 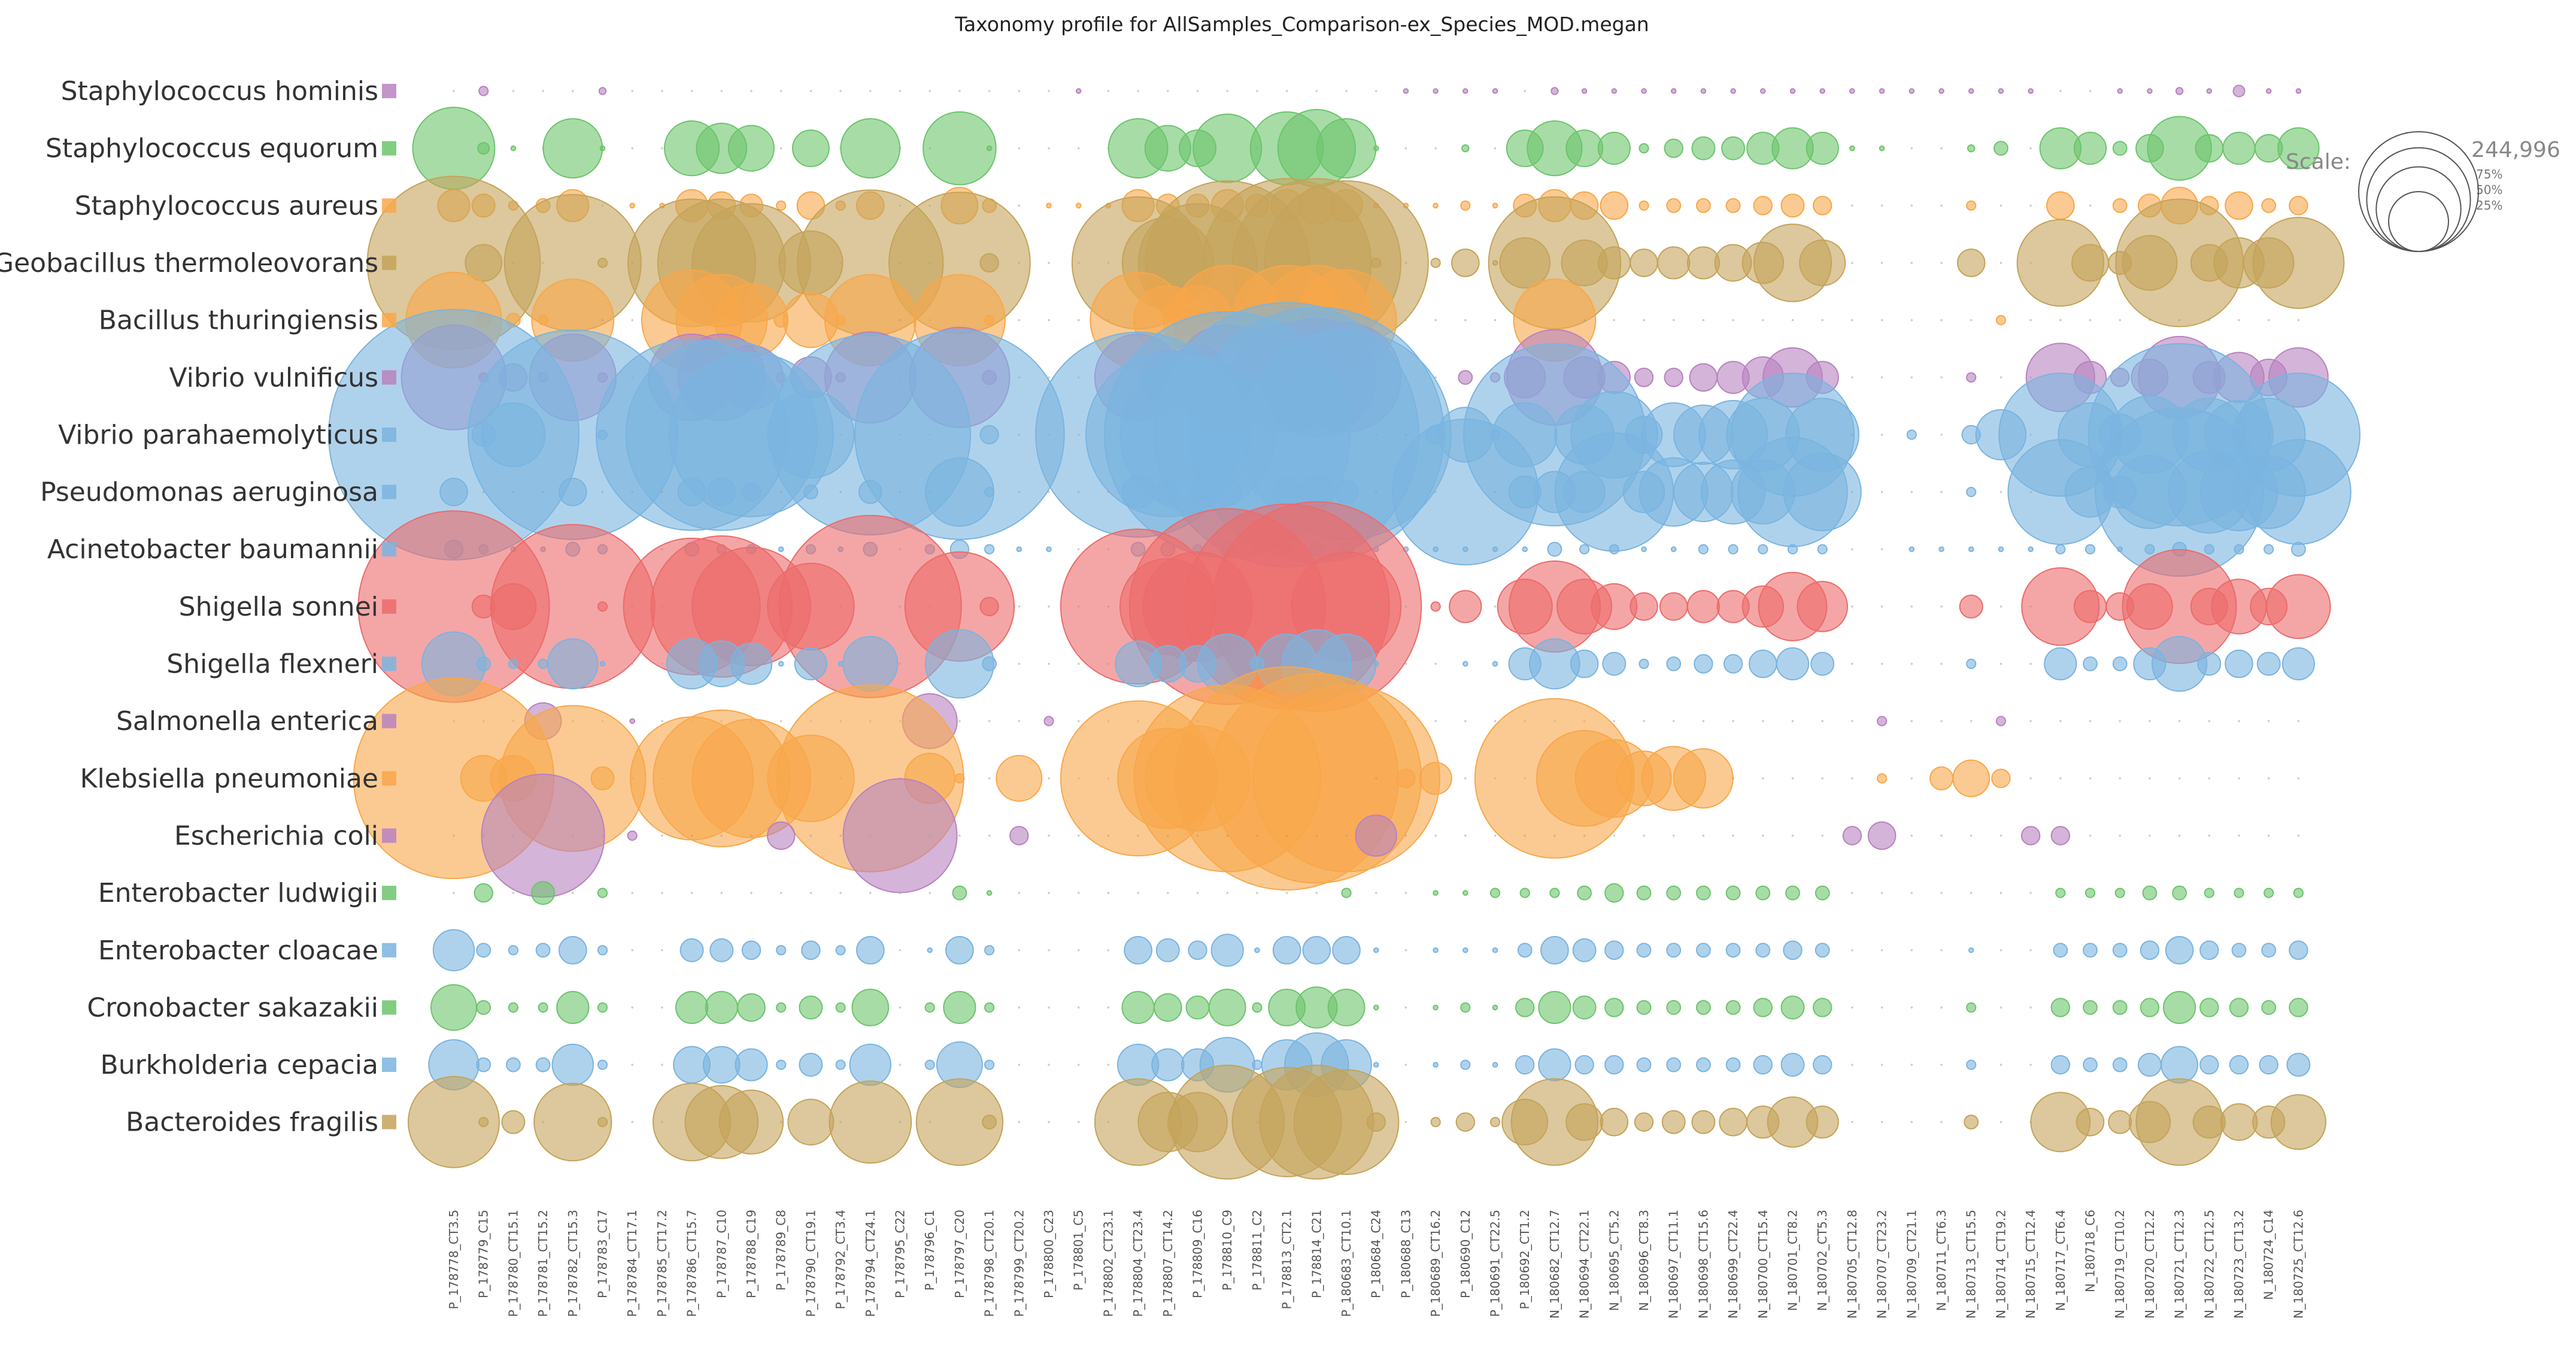 I want to click on scale-level-50: 50%, so click(x=2489, y=190).